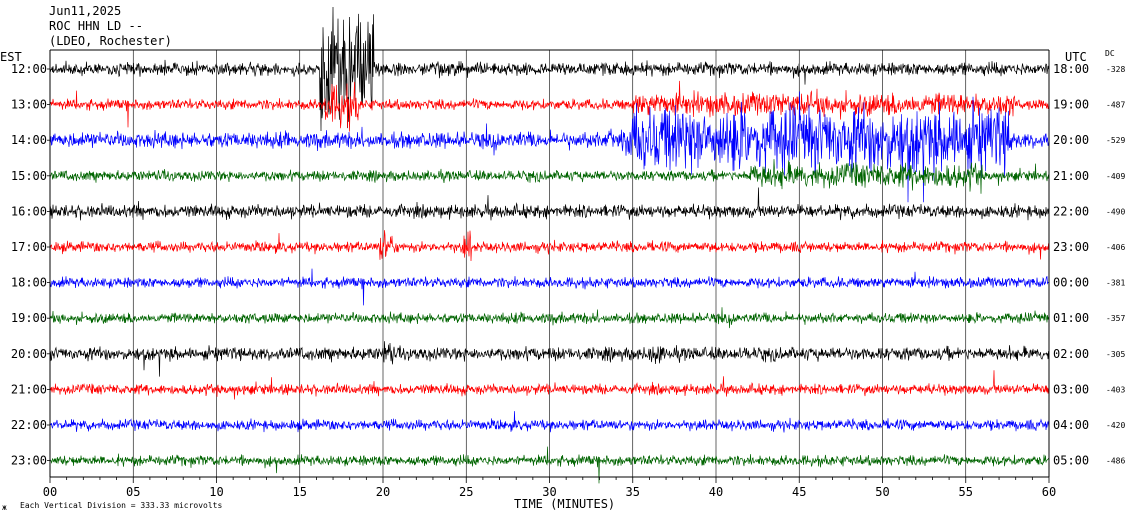 This screenshot has height=519, width=1130. What do you see at coordinates (29, 211) in the screenshot?
I see `est-hour-label: 16:00` at bounding box center [29, 211].